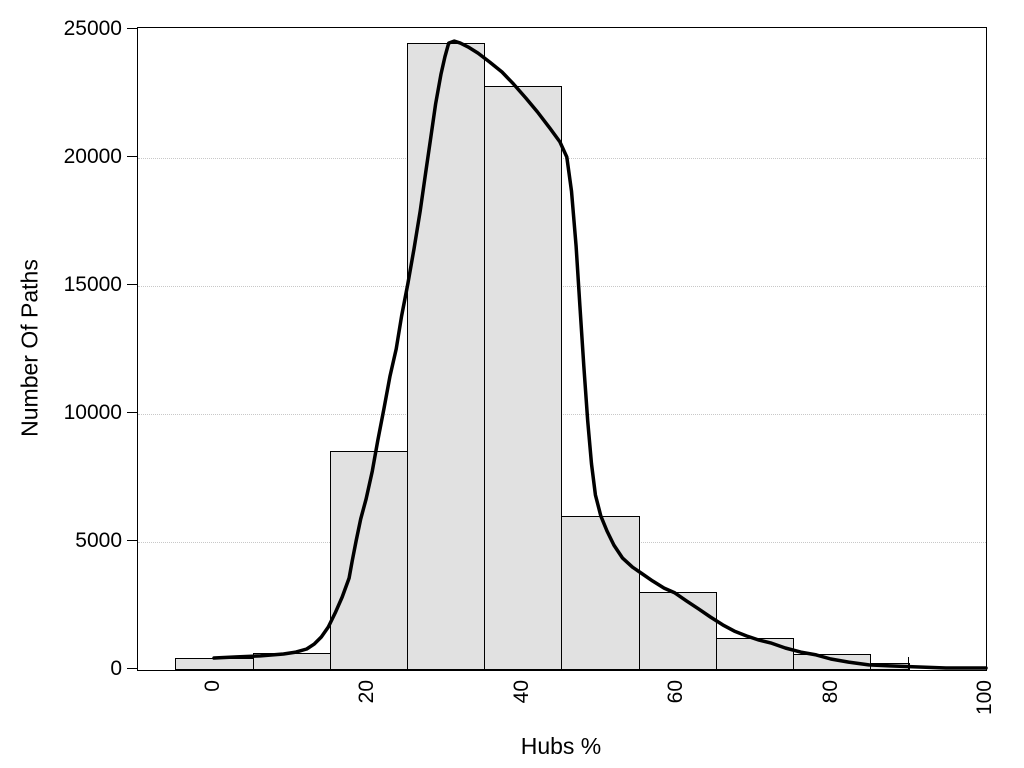  I want to click on y-tick-label-20000: 20000, so click(92, 157).